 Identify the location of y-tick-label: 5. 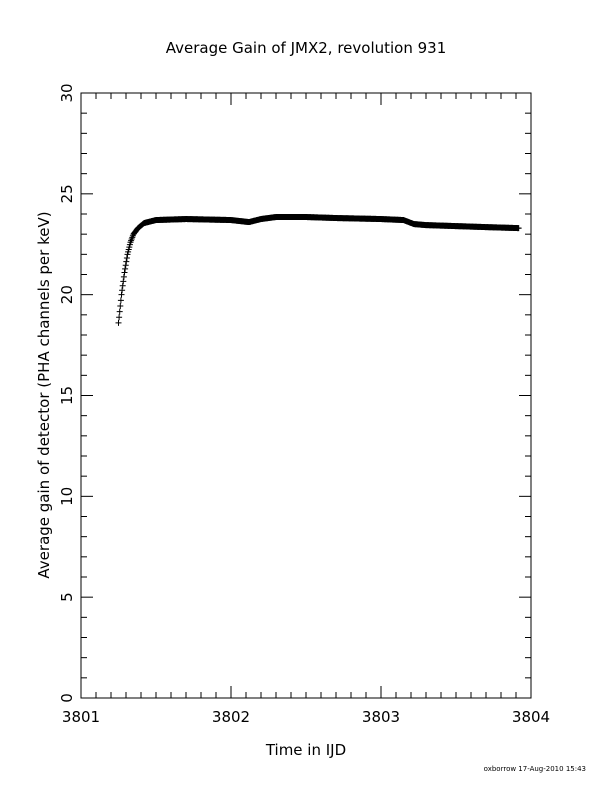
(67, 597).